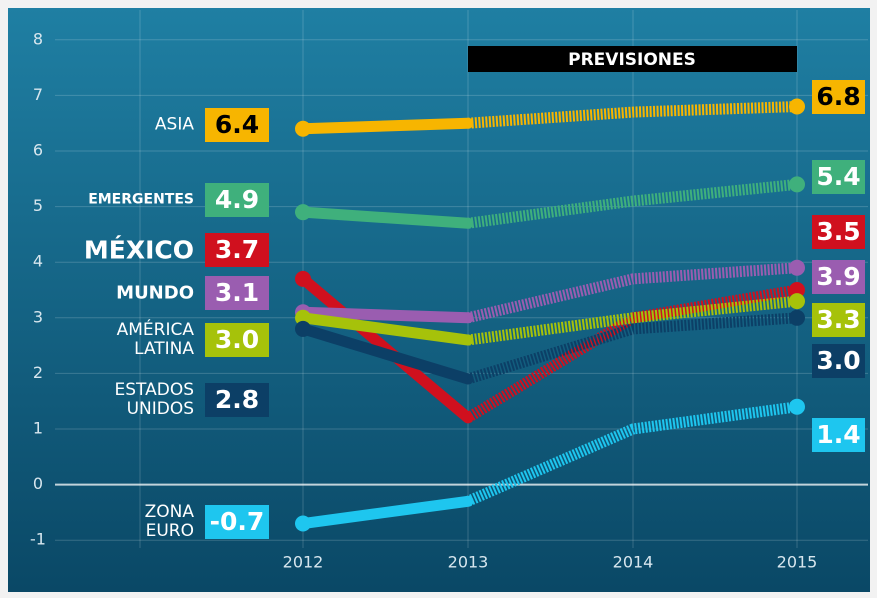 This screenshot has width=877, height=598. I want to click on value-label: 5.4, so click(838, 176).